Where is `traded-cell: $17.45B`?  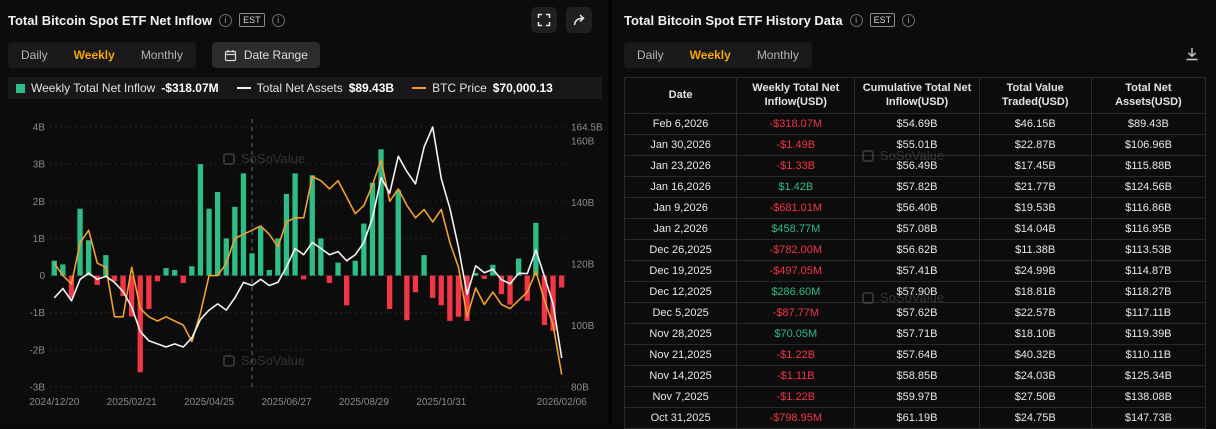
traded-cell: $17.45B is located at coordinates (1035, 166).